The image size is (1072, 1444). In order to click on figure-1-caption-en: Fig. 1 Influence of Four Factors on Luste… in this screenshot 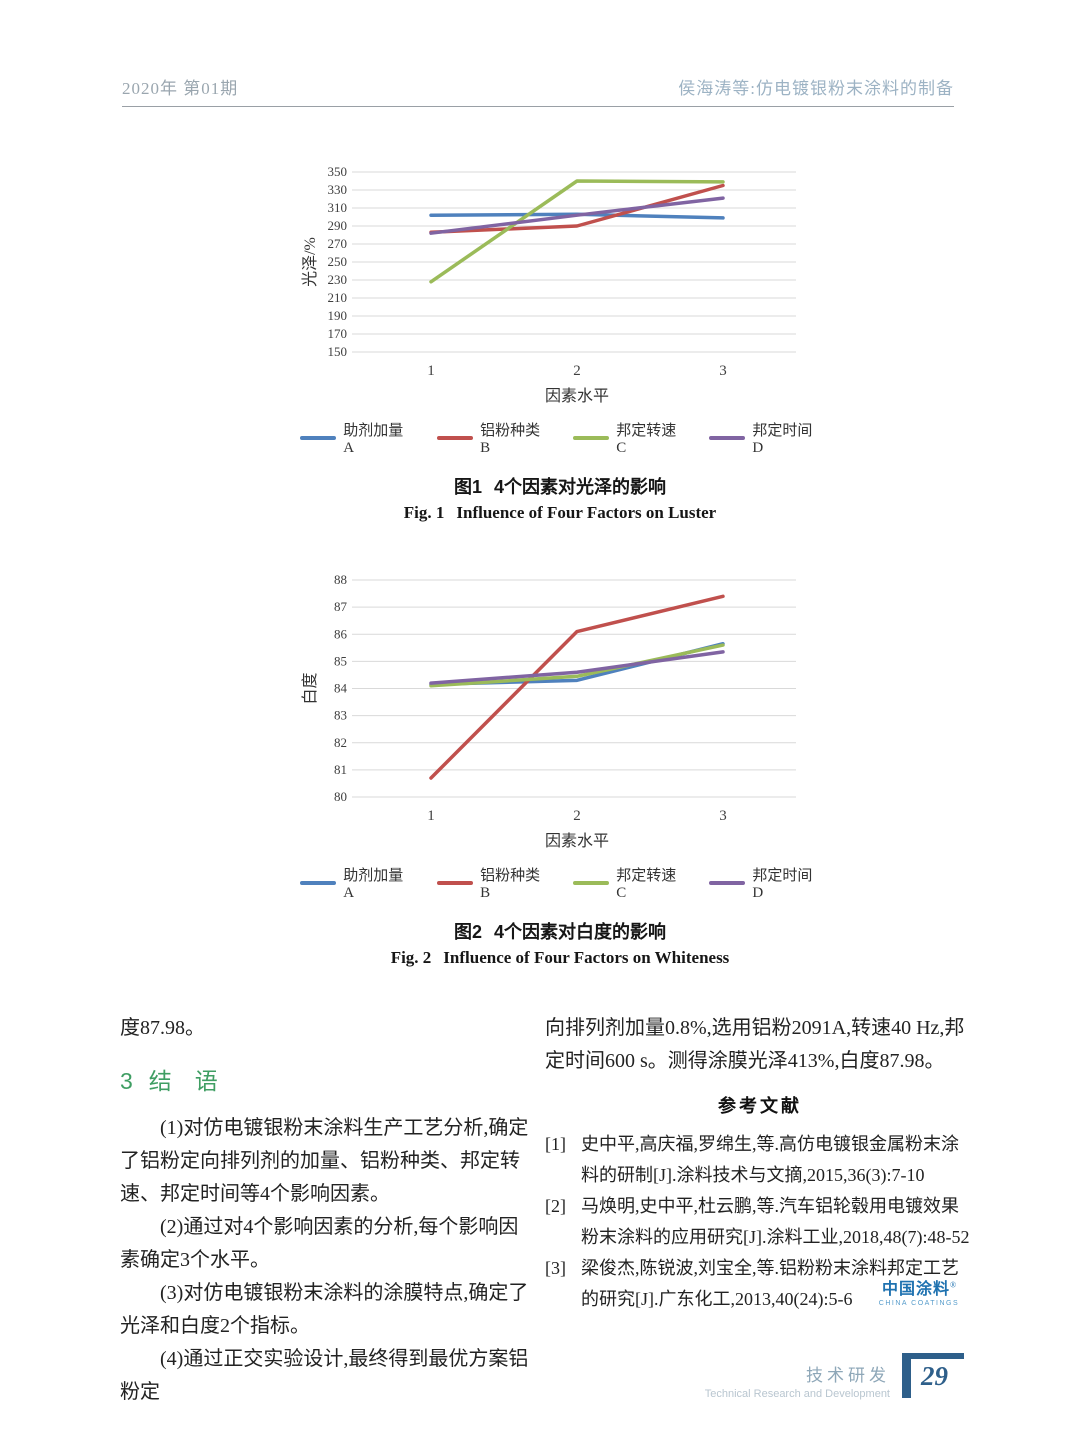, I will do `click(560, 513)`.